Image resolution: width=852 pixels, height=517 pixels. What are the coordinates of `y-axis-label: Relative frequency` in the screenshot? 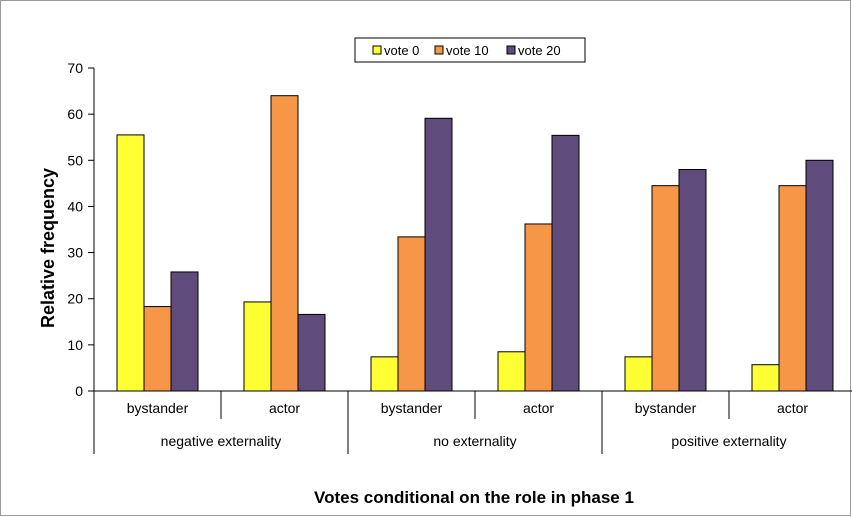 It's located at (48, 248).